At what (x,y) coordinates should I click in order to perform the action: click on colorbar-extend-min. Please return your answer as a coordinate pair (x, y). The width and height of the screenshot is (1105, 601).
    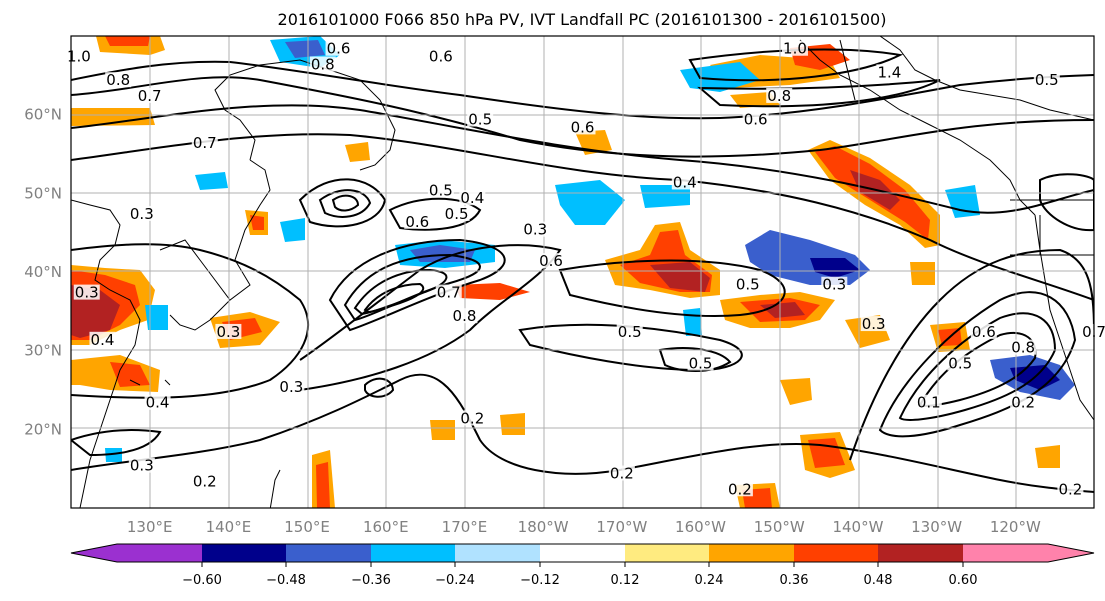
    Looking at the image, I should click on (94, 553).